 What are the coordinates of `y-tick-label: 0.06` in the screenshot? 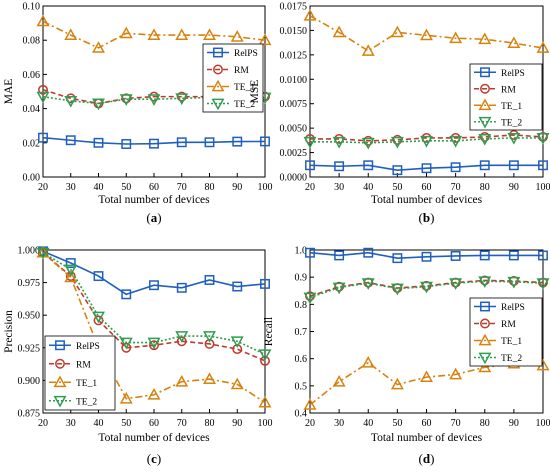 It's located at (32, 75).